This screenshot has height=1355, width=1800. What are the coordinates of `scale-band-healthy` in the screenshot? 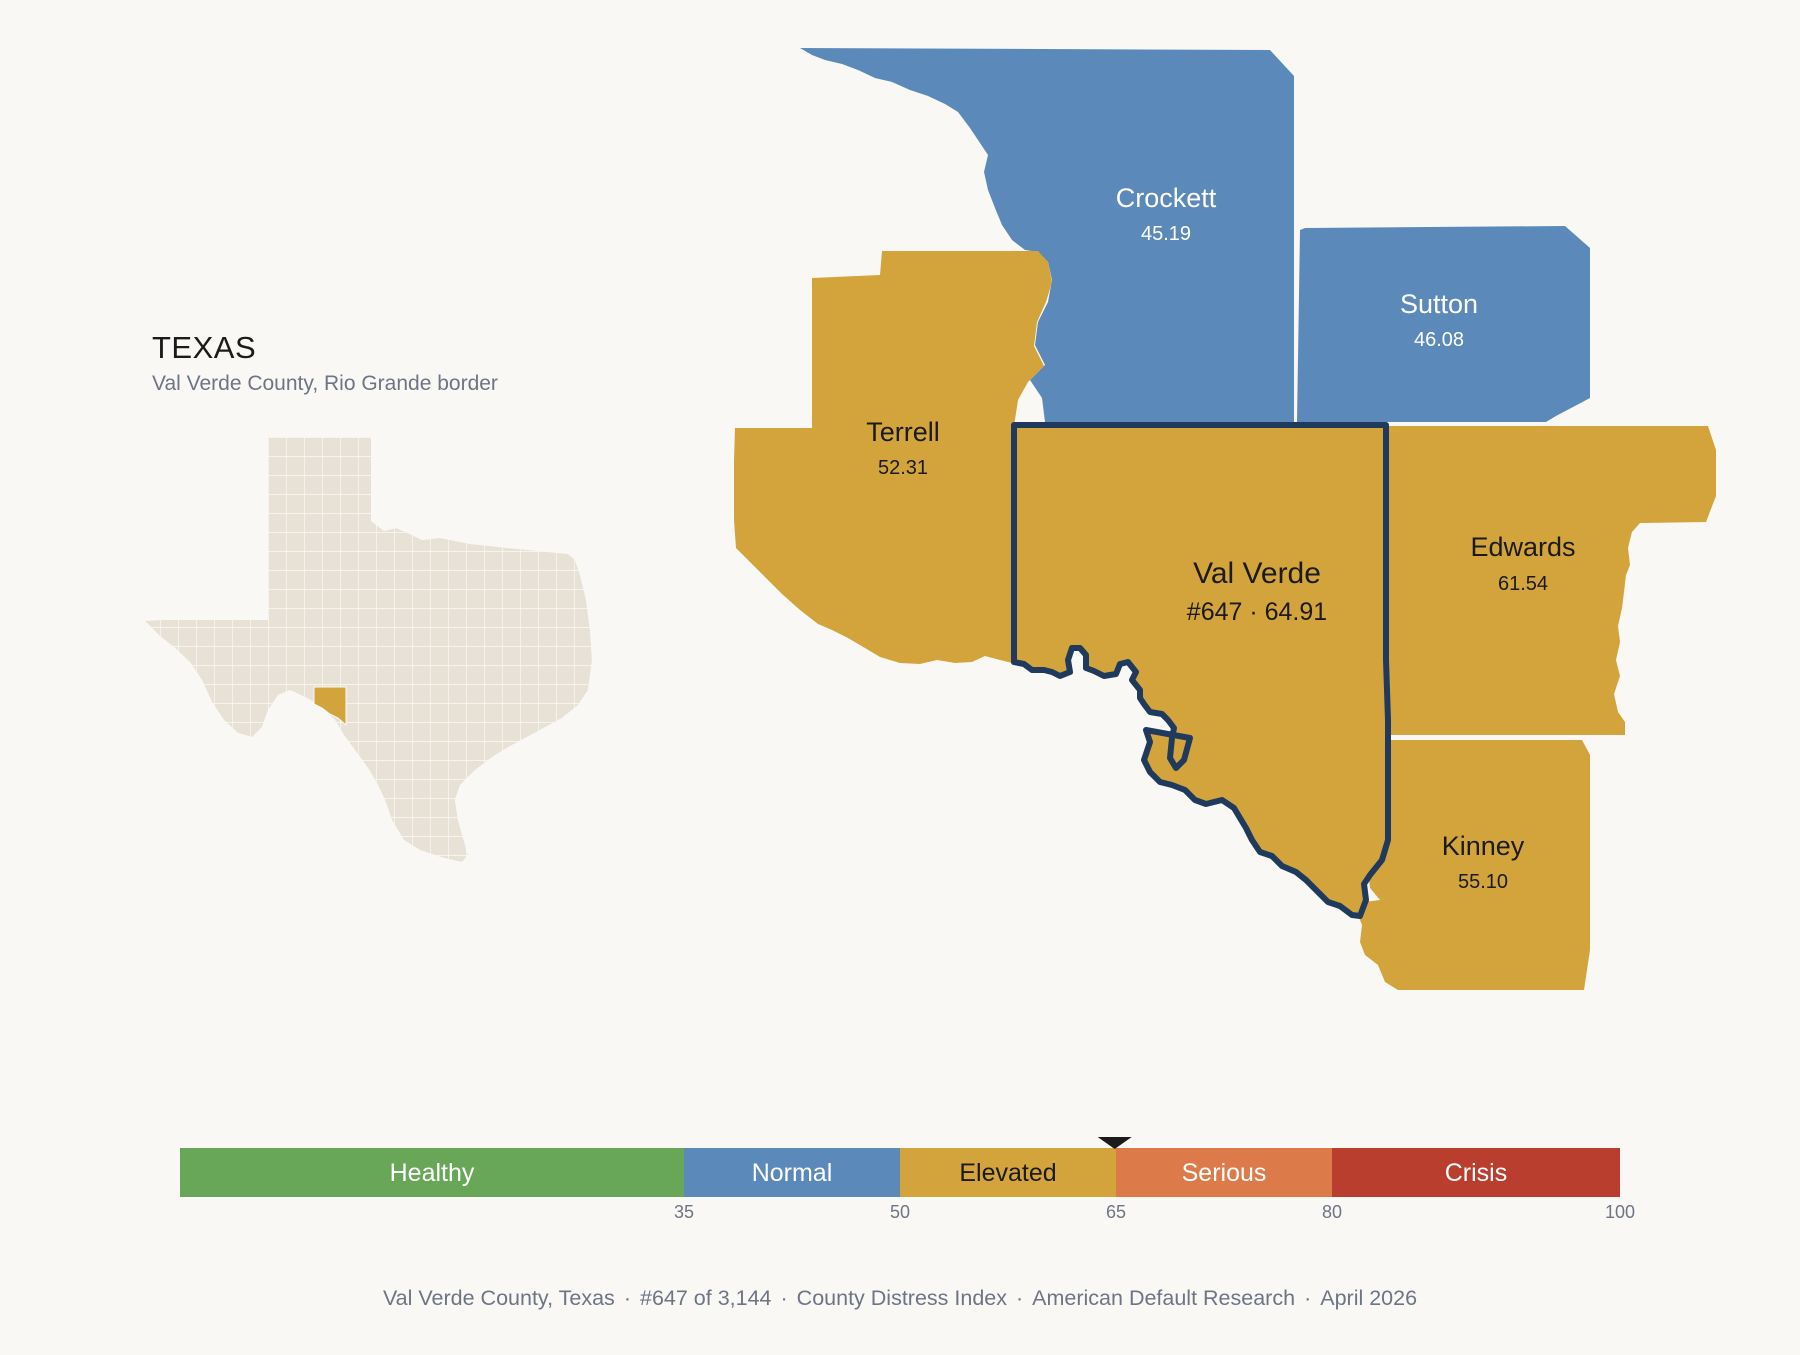 It's located at (432, 1172).